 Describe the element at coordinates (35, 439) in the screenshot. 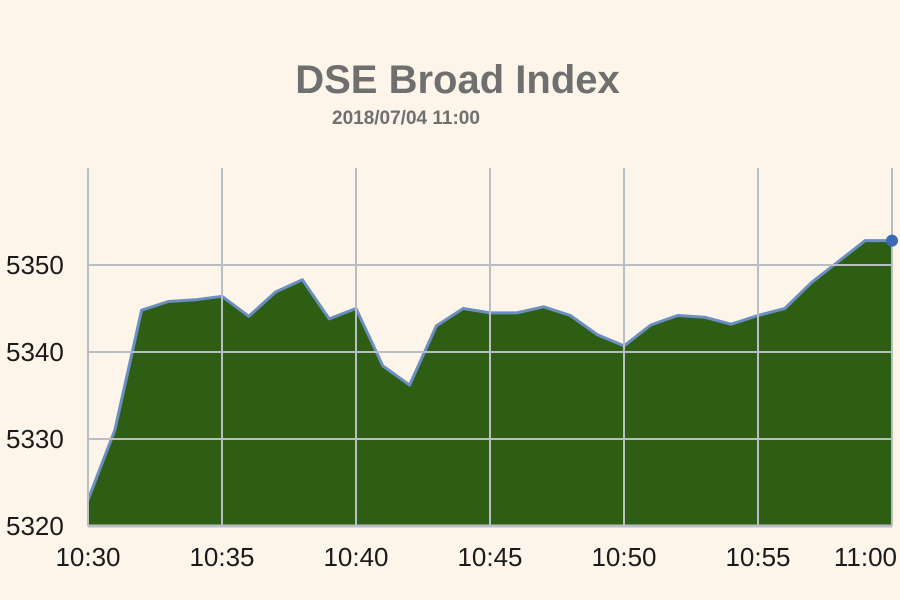

I see `y-tick-label: 5330` at that location.